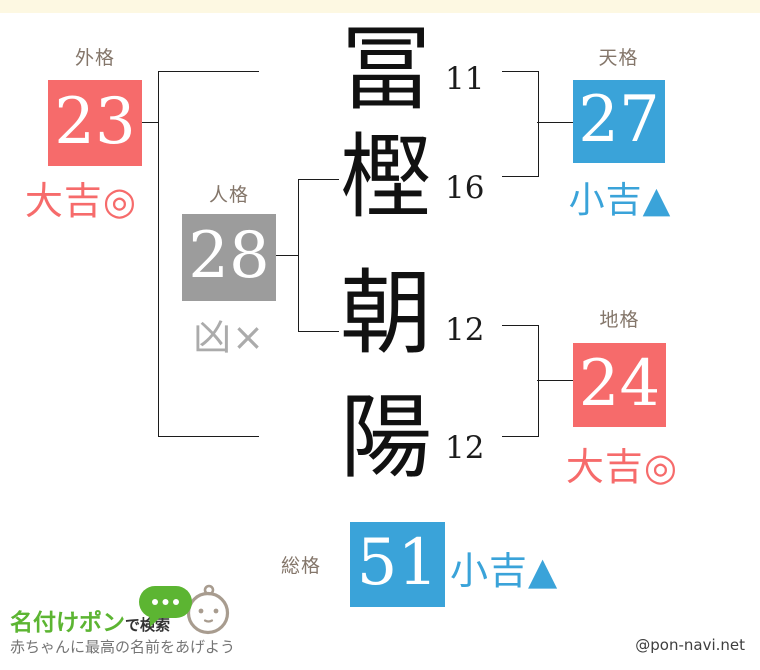 The width and height of the screenshot is (760, 670). I want to click on name-char-2: 樫, so click(385, 177).